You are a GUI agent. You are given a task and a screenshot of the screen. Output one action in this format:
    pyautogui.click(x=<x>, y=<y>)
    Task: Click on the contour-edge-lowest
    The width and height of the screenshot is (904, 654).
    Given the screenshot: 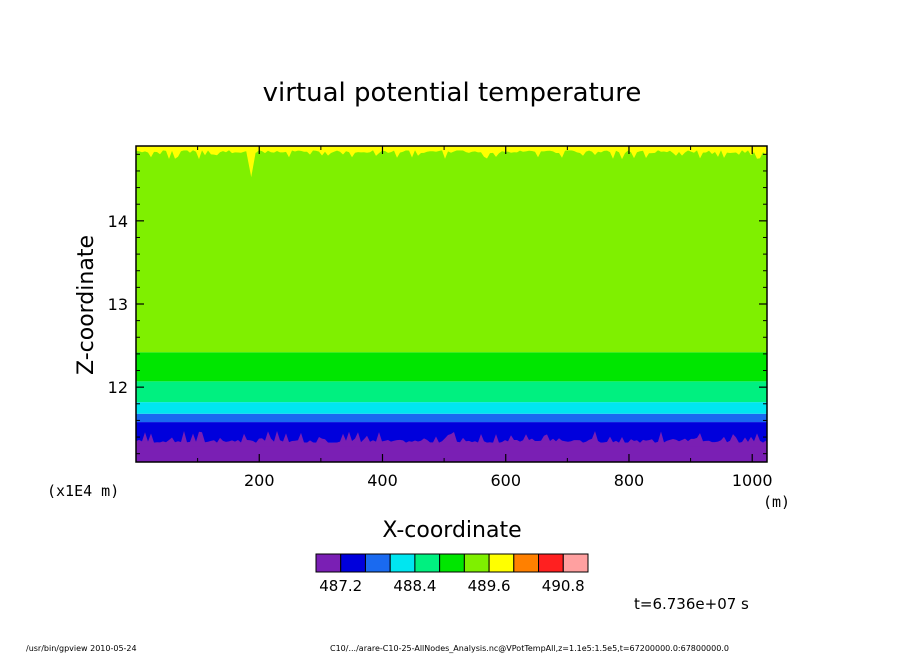 What is the action you would take?
    pyautogui.click(x=451, y=439)
    